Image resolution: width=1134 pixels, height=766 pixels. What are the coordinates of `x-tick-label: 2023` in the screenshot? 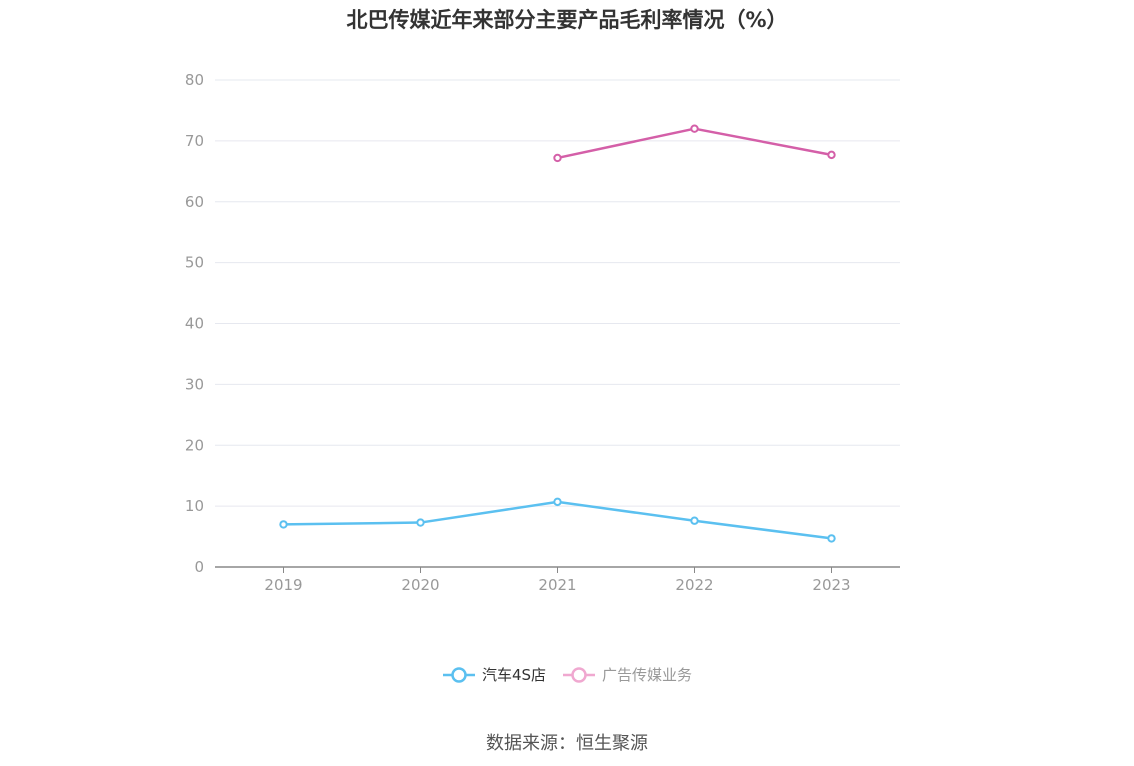 It's located at (831, 585).